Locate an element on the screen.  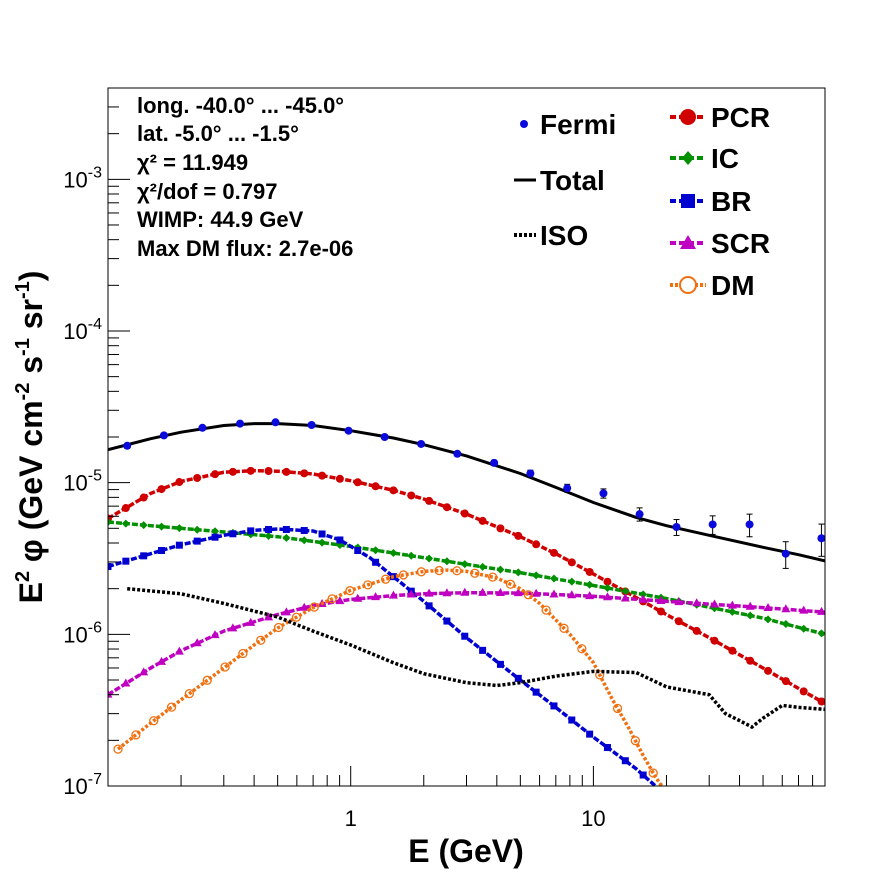
legend-fermi-label: Fermi is located at coordinates (578, 124).